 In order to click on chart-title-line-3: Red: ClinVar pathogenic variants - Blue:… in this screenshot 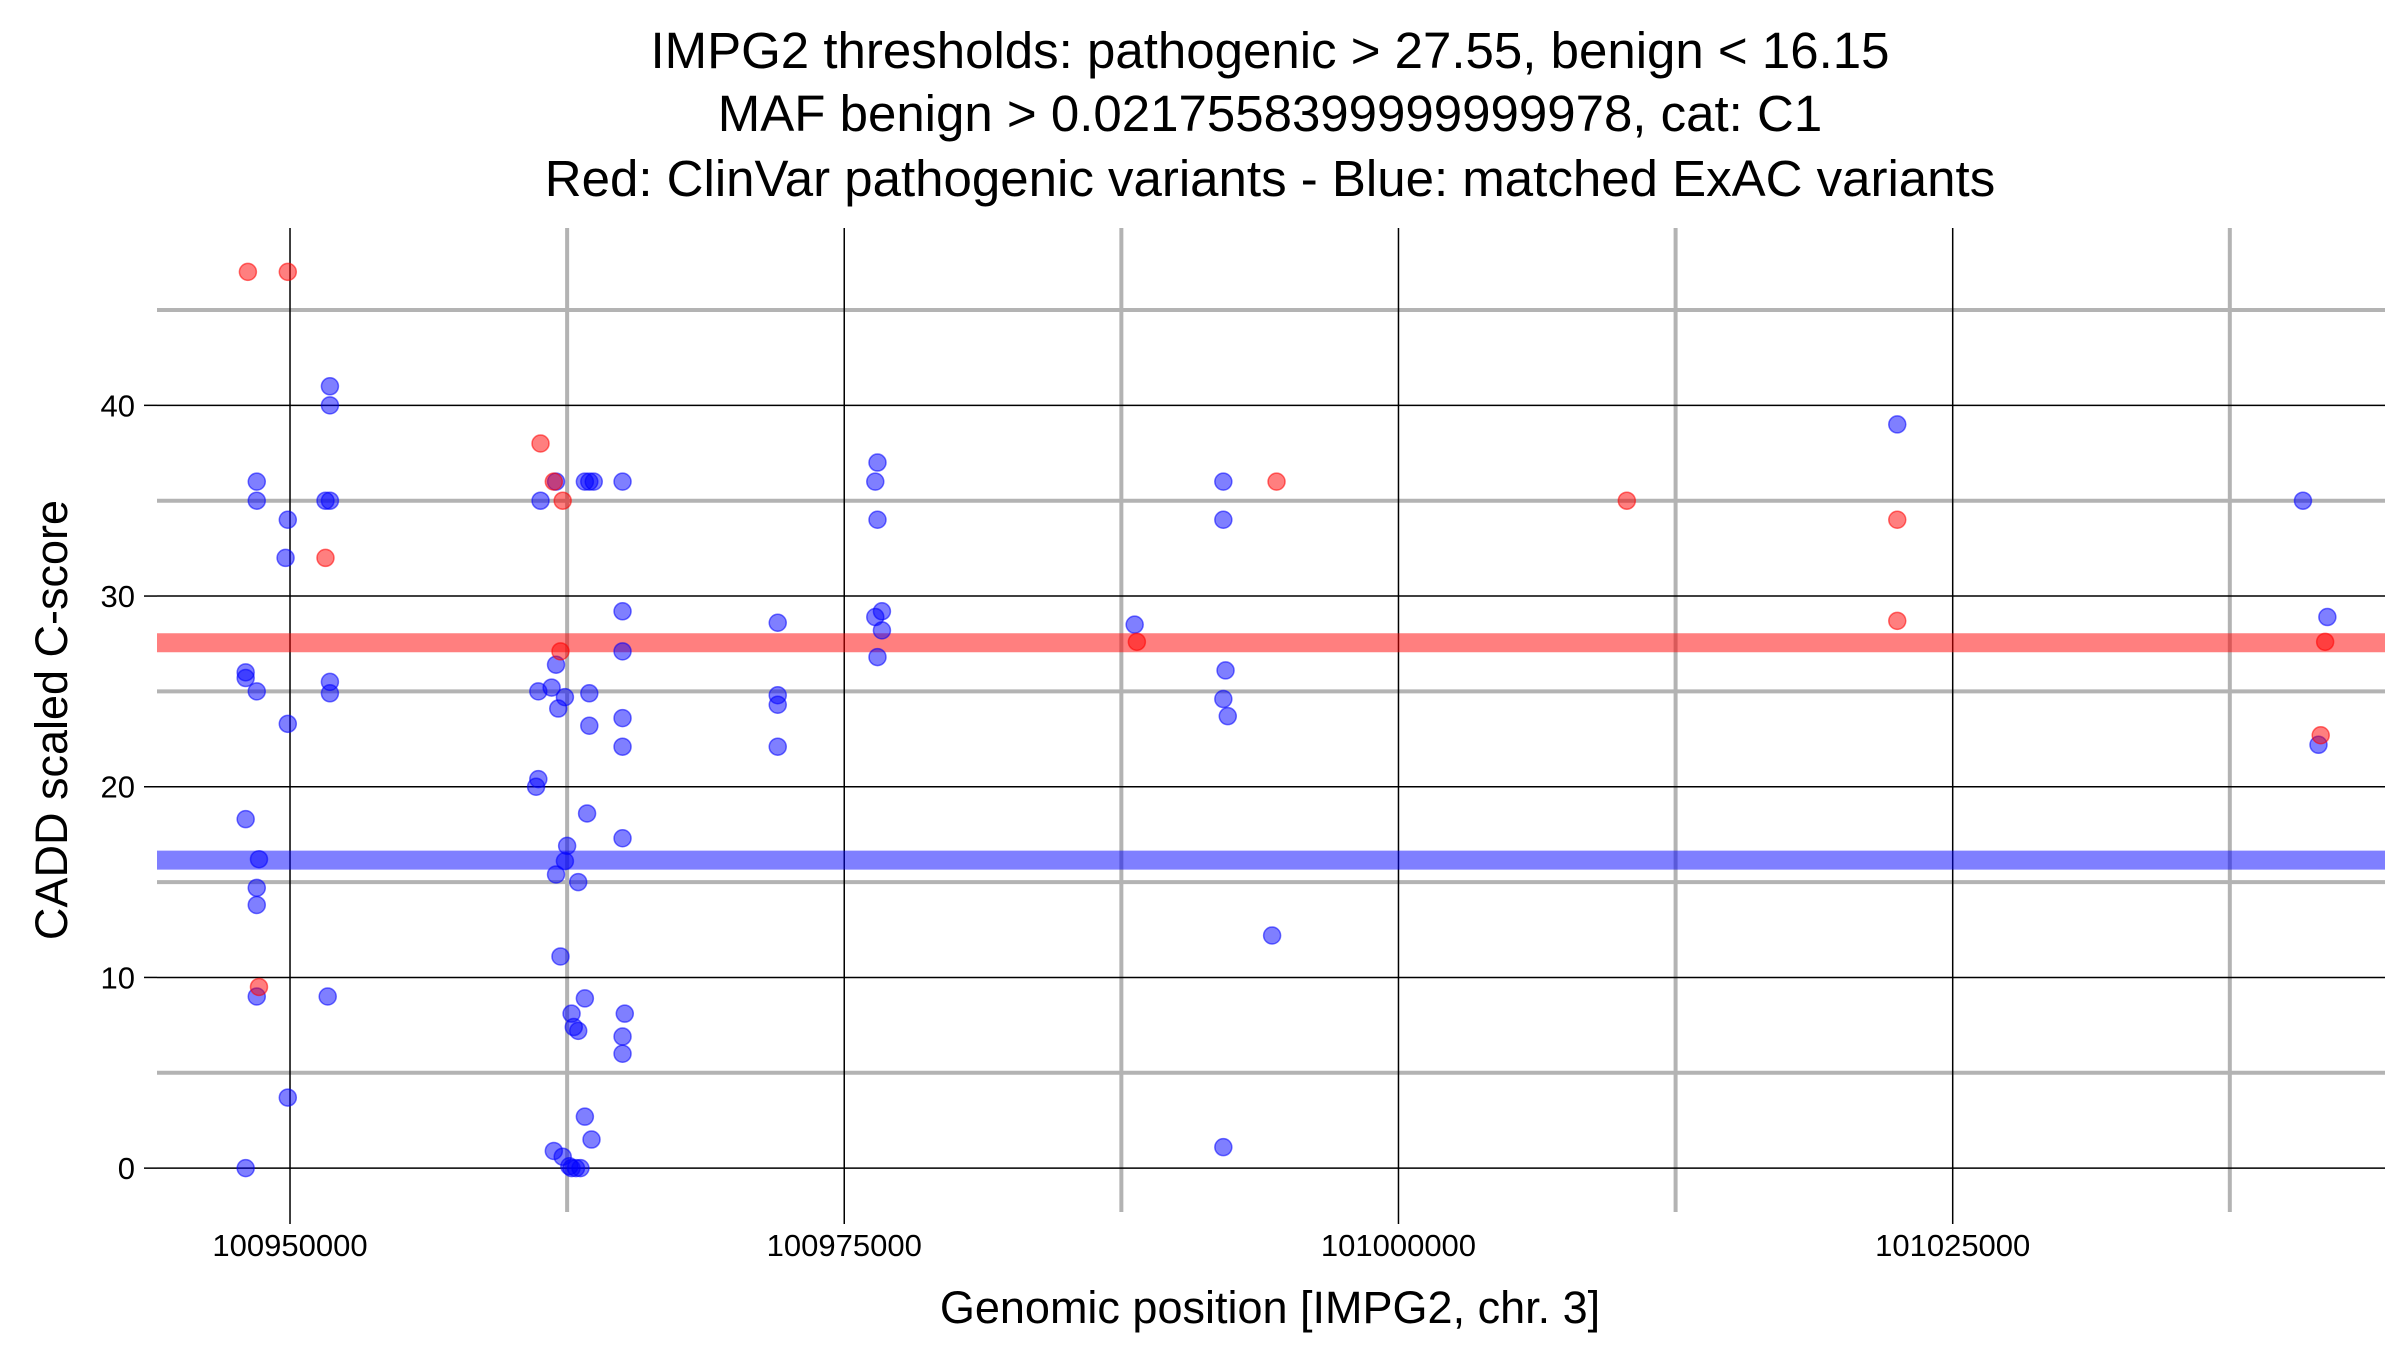, I will do `click(1270, 178)`.